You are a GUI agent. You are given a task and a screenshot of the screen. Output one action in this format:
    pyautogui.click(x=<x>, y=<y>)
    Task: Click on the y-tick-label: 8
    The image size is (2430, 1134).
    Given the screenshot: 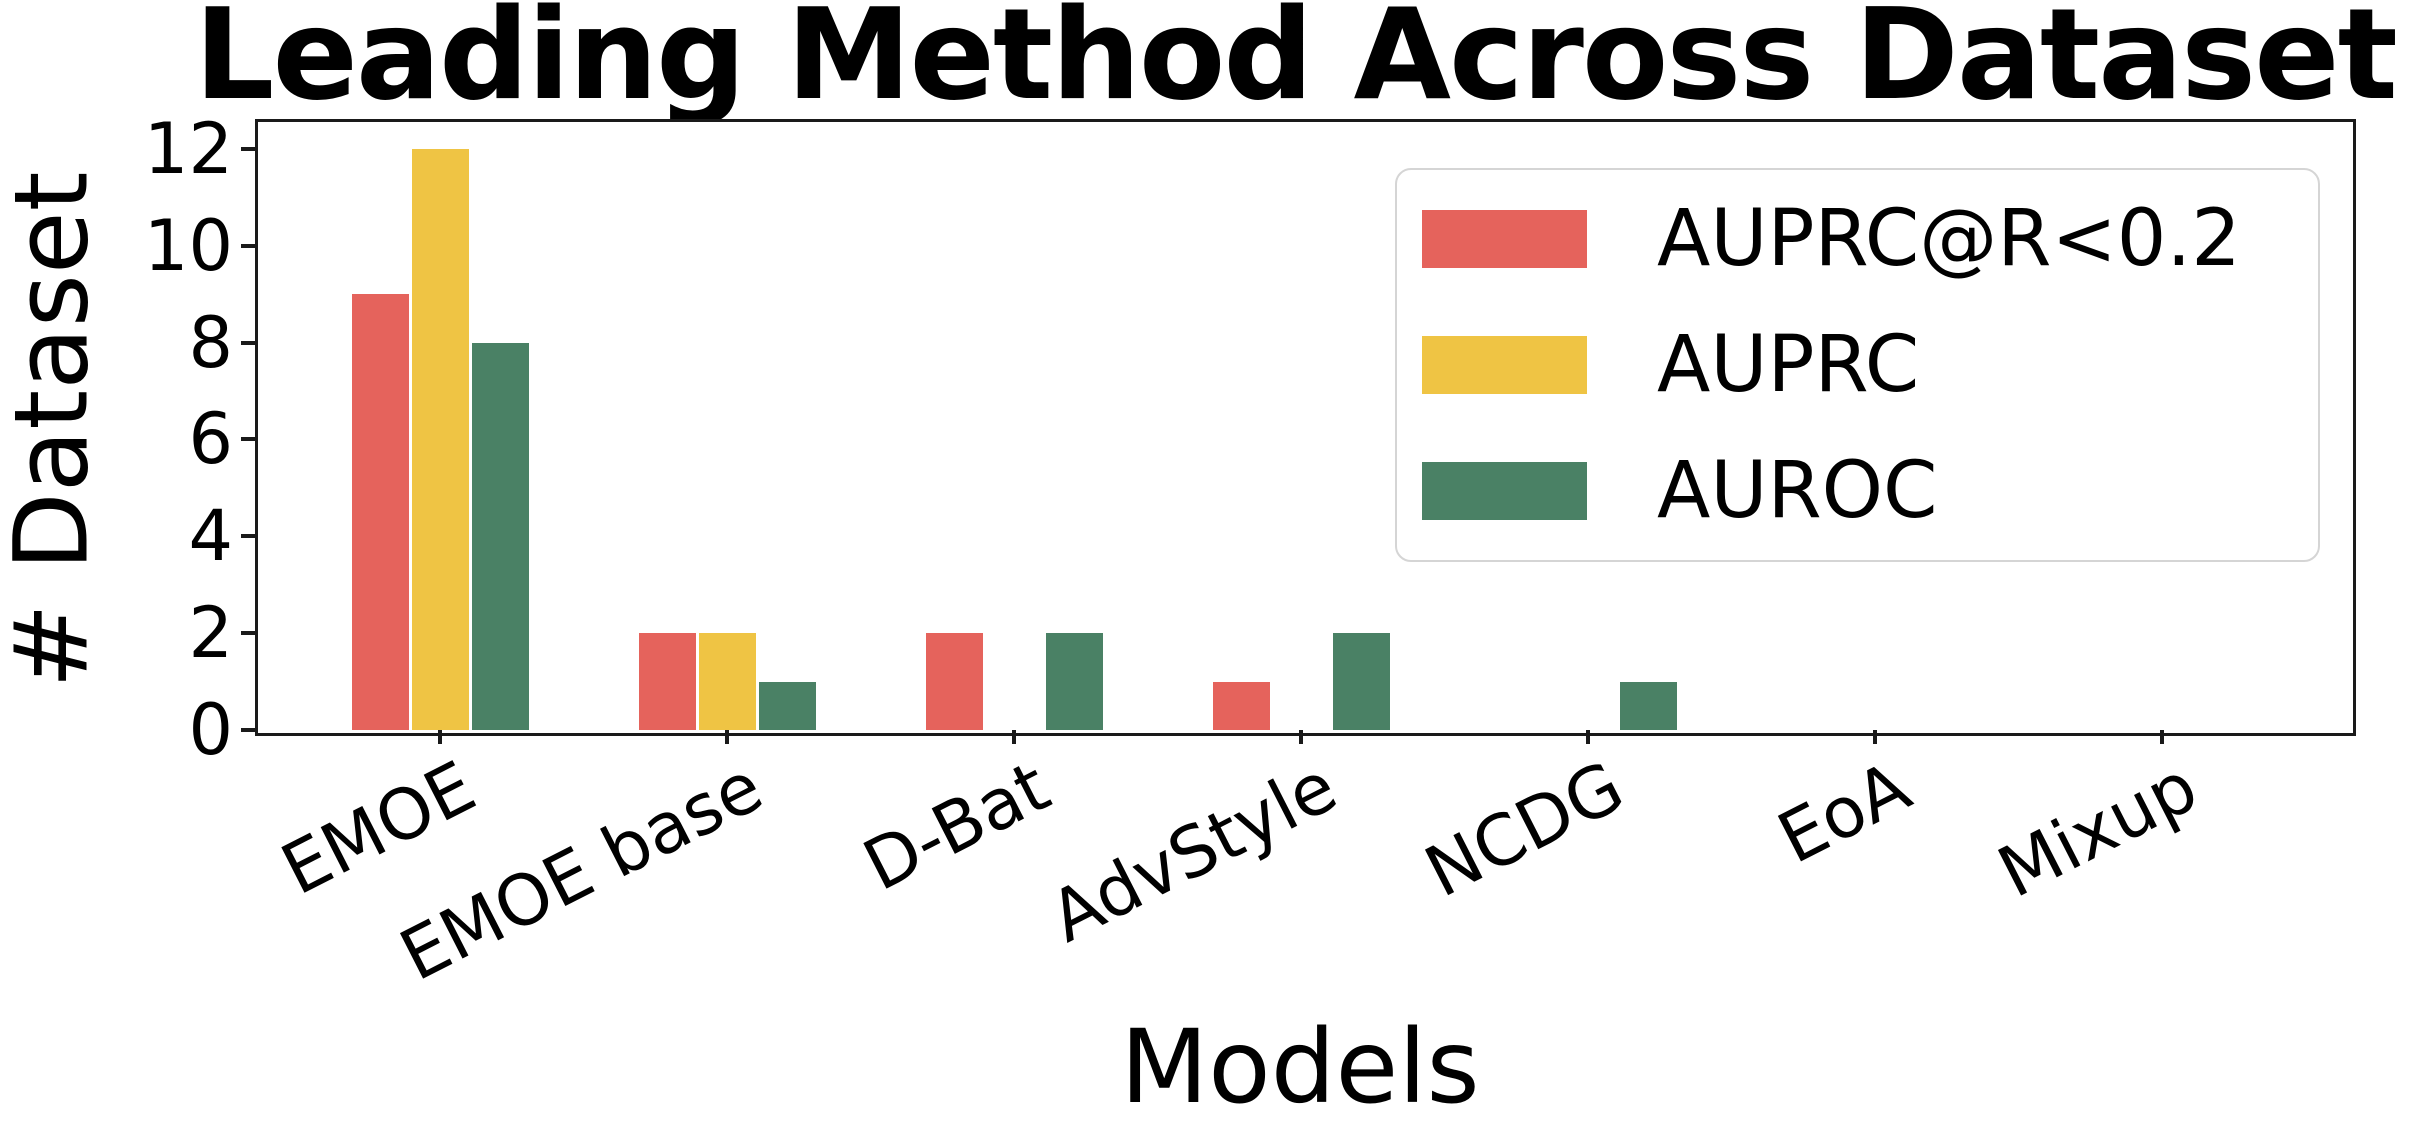 What is the action you would take?
    pyautogui.click(x=210, y=342)
    